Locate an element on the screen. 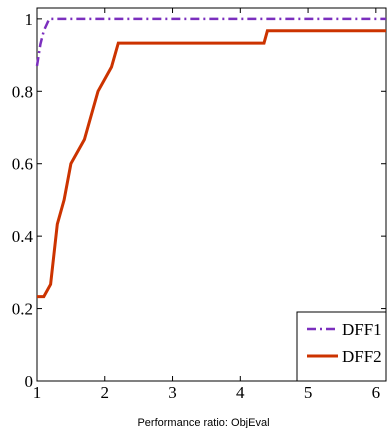 The image size is (388, 428). x-tick-label: 5 is located at coordinates (308, 392).